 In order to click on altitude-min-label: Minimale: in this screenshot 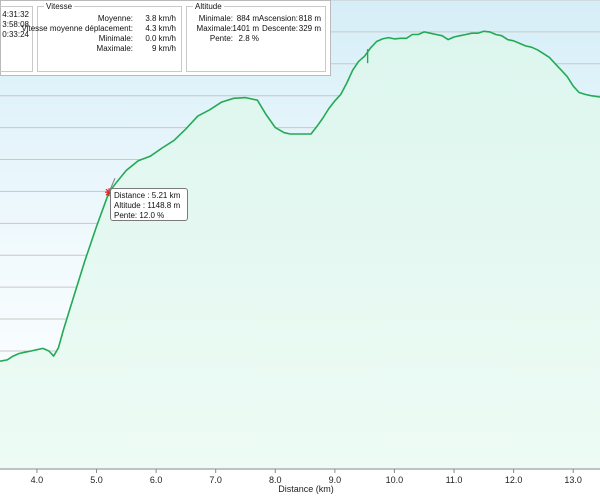, I will do `click(215, 18)`.